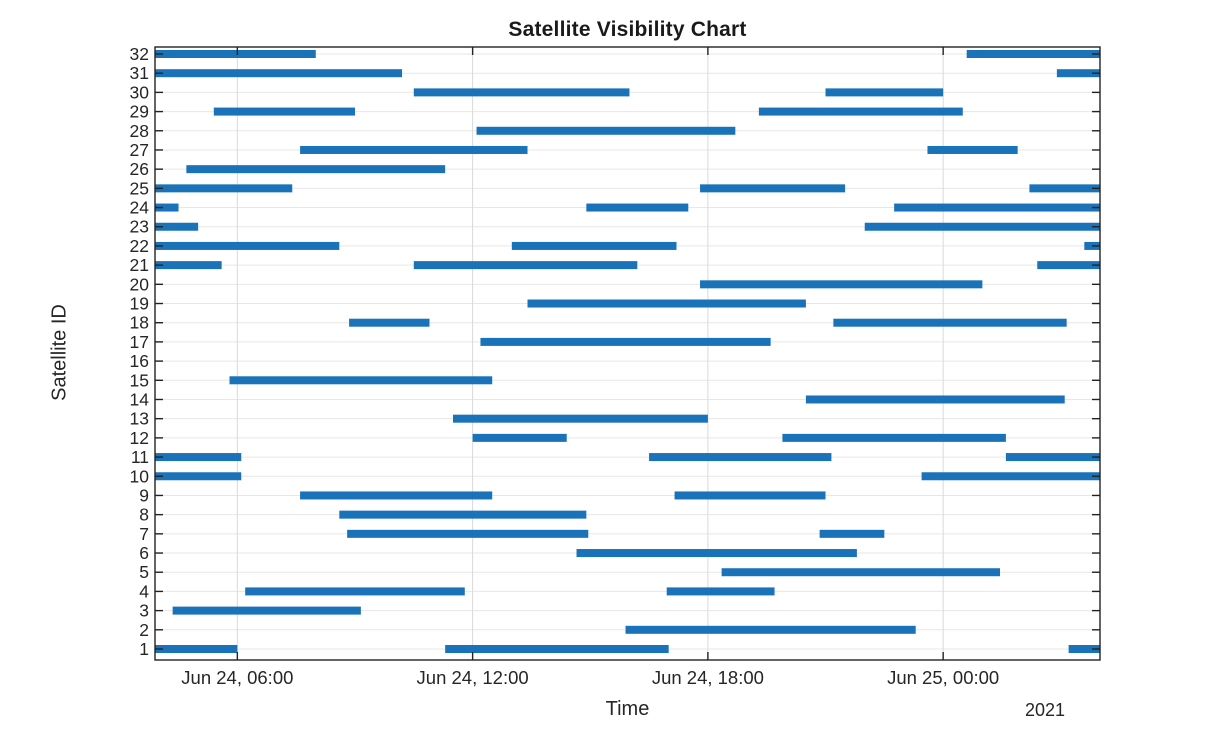  I want to click on y-tick-label: 20, so click(140, 284).